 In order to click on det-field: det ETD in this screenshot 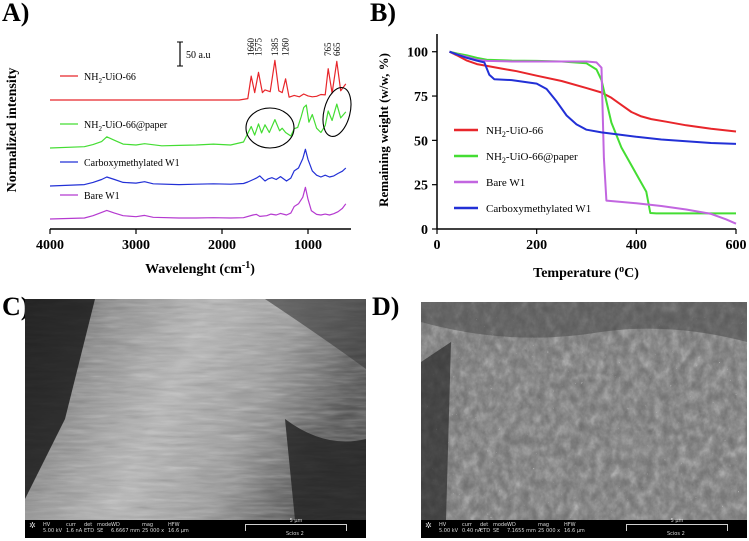, I will do `click(485, 528)`.